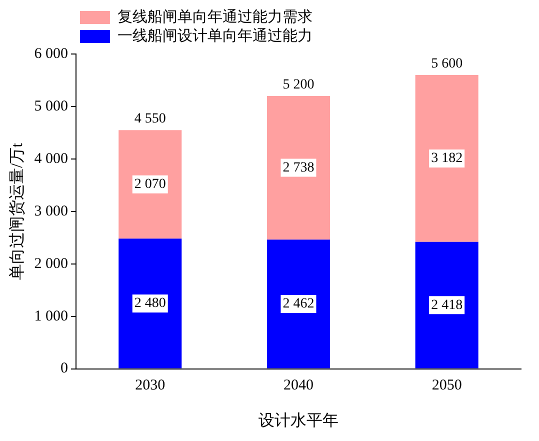  What do you see at coordinates (51, 158) in the screenshot?
I see `y-tick-label: 4 000` at bounding box center [51, 158].